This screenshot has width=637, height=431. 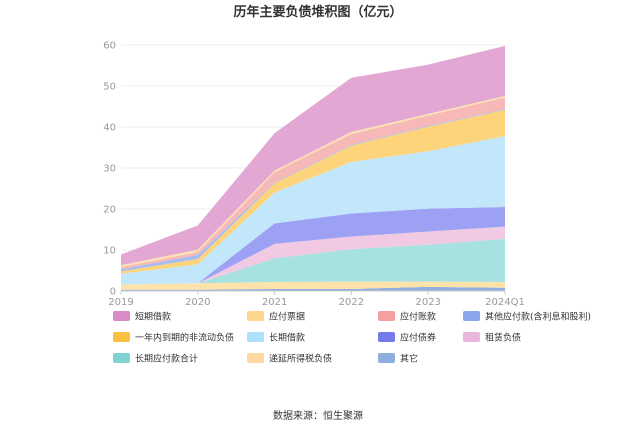 I want to click on area-series-应付债券, so click(x=313, y=245).